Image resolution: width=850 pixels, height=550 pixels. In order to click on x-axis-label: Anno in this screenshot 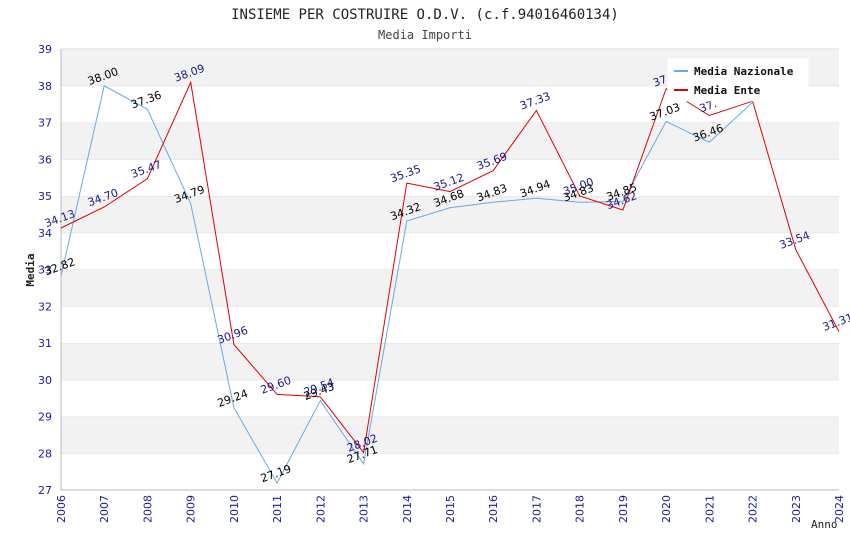, I will do `click(824, 524)`.